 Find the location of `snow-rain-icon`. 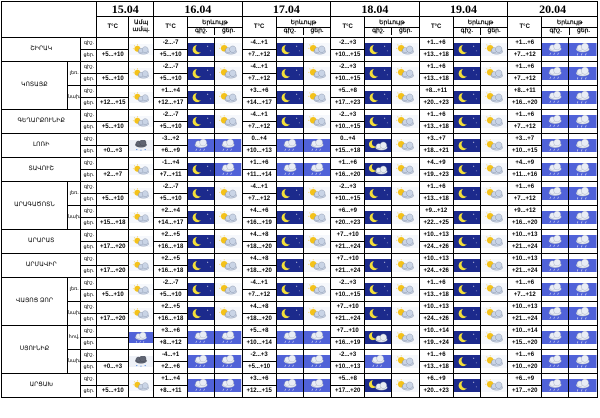

snow-rain-icon is located at coordinates (141, 361).